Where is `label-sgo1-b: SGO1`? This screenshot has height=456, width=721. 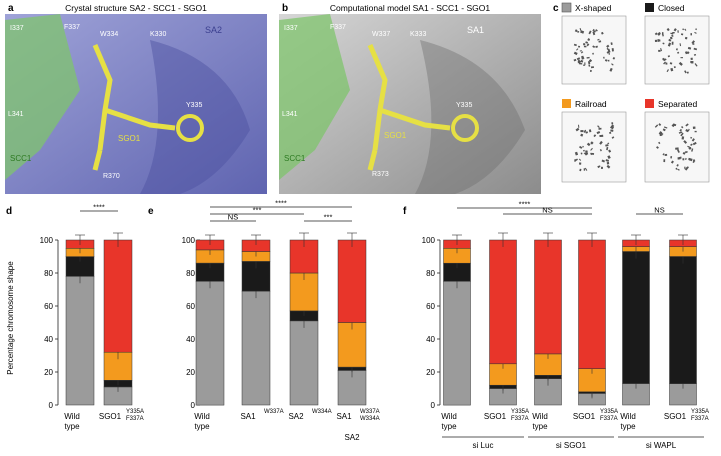
label-sgo1-b: SGO1 is located at coordinates (395, 135).